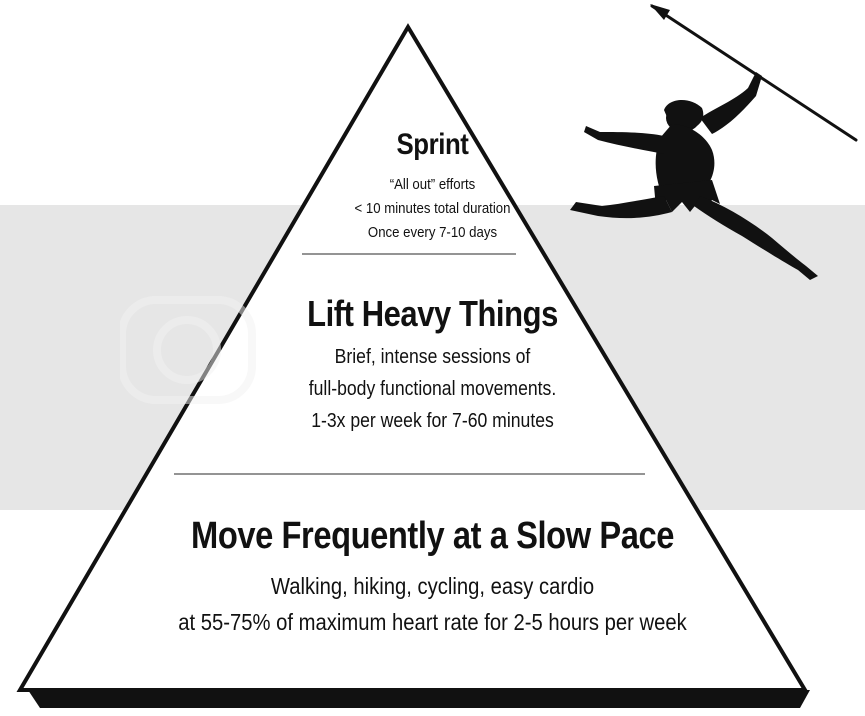  I want to click on tier-move-line-1: Walking, hiking, cycling, easy cardio, so click(432, 586).